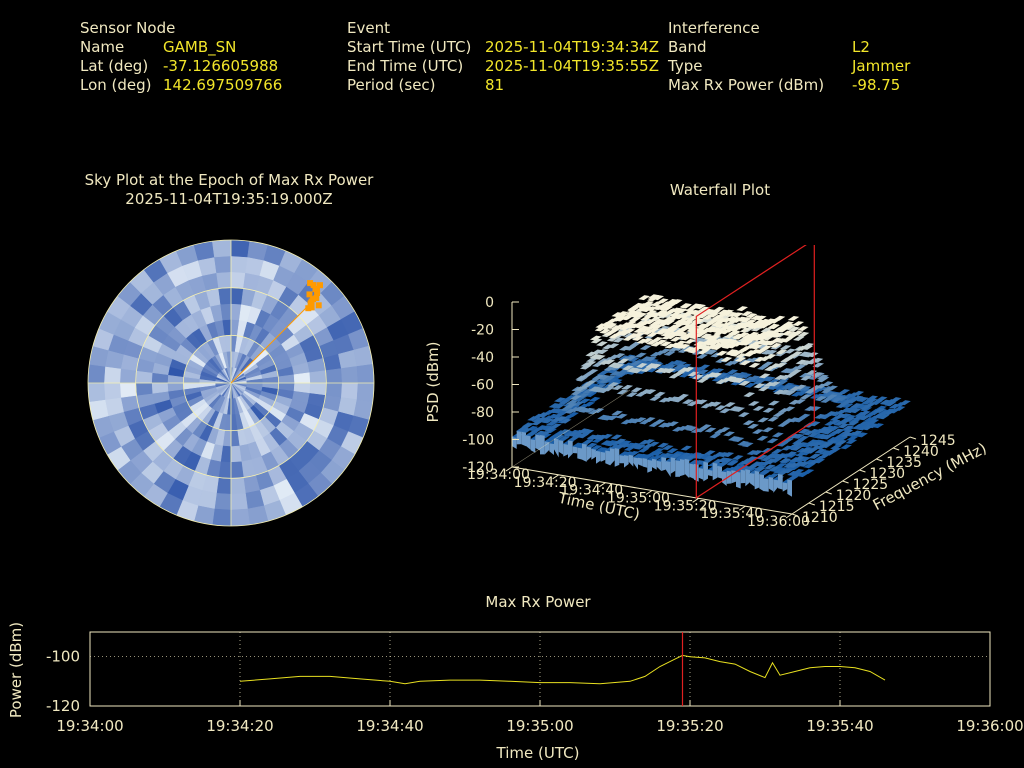 The height and width of the screenshot is (768, 1024). I want to click on maxrx-series-line, so click(562, 669).